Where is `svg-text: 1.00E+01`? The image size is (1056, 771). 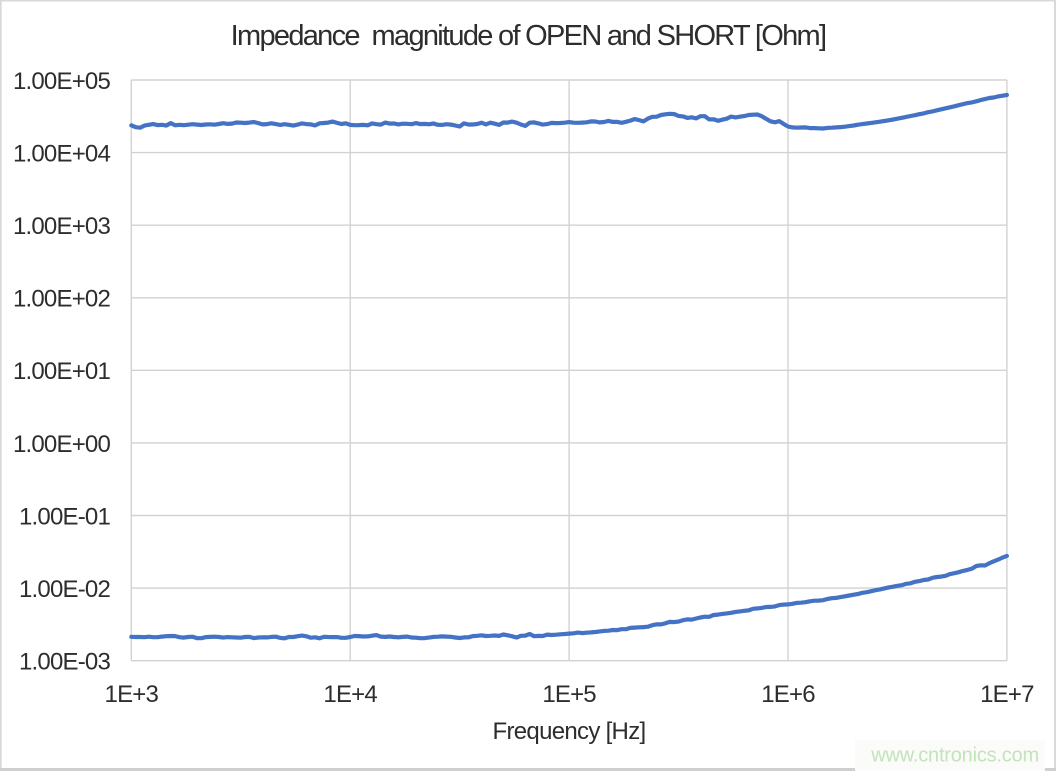 svg-text: 1.00E+01 is located at coordinates (61, 371).